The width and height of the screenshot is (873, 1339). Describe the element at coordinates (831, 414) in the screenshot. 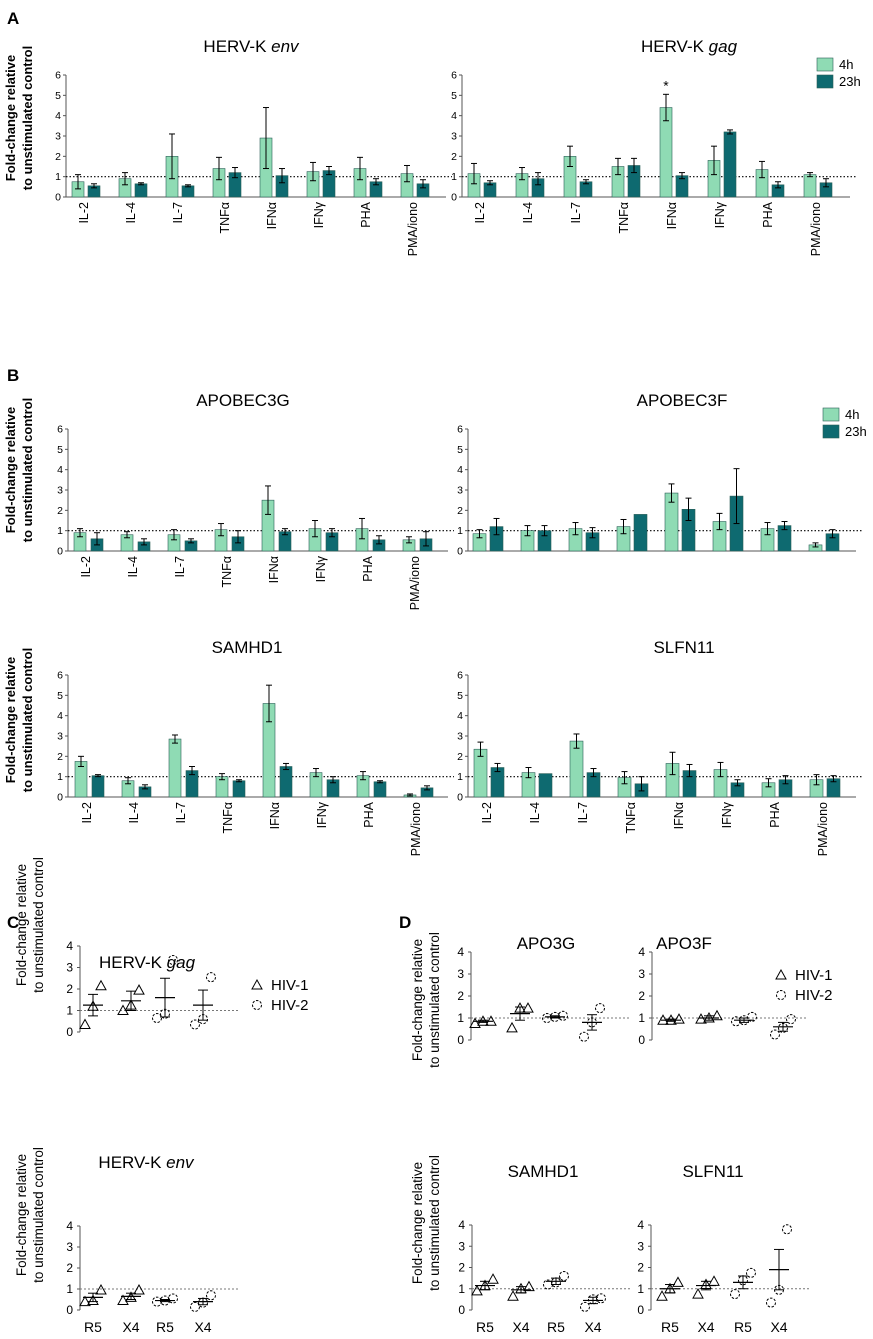

I see `legend-swatch-4h` at that location.